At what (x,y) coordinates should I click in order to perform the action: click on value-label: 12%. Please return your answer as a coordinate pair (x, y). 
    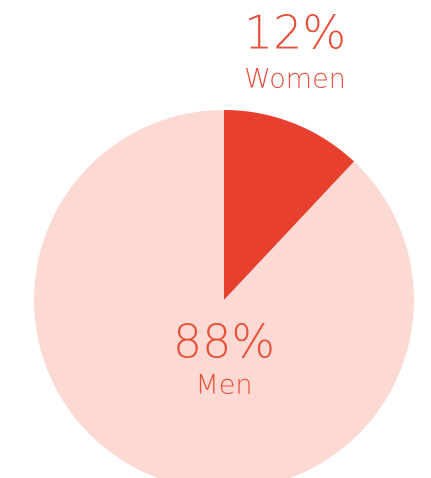
    Looking at the image, I should click on (295, 33).